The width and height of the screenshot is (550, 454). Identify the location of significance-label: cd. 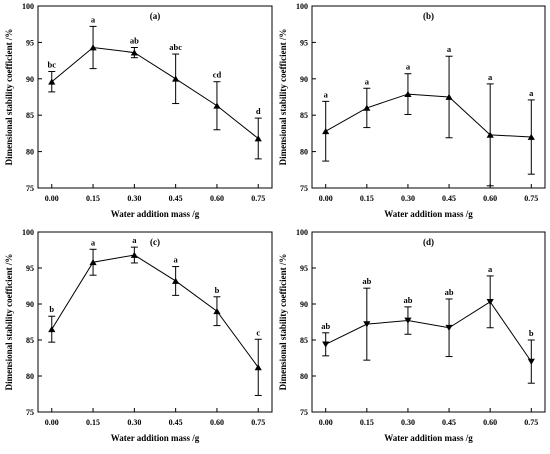
(217, 75).